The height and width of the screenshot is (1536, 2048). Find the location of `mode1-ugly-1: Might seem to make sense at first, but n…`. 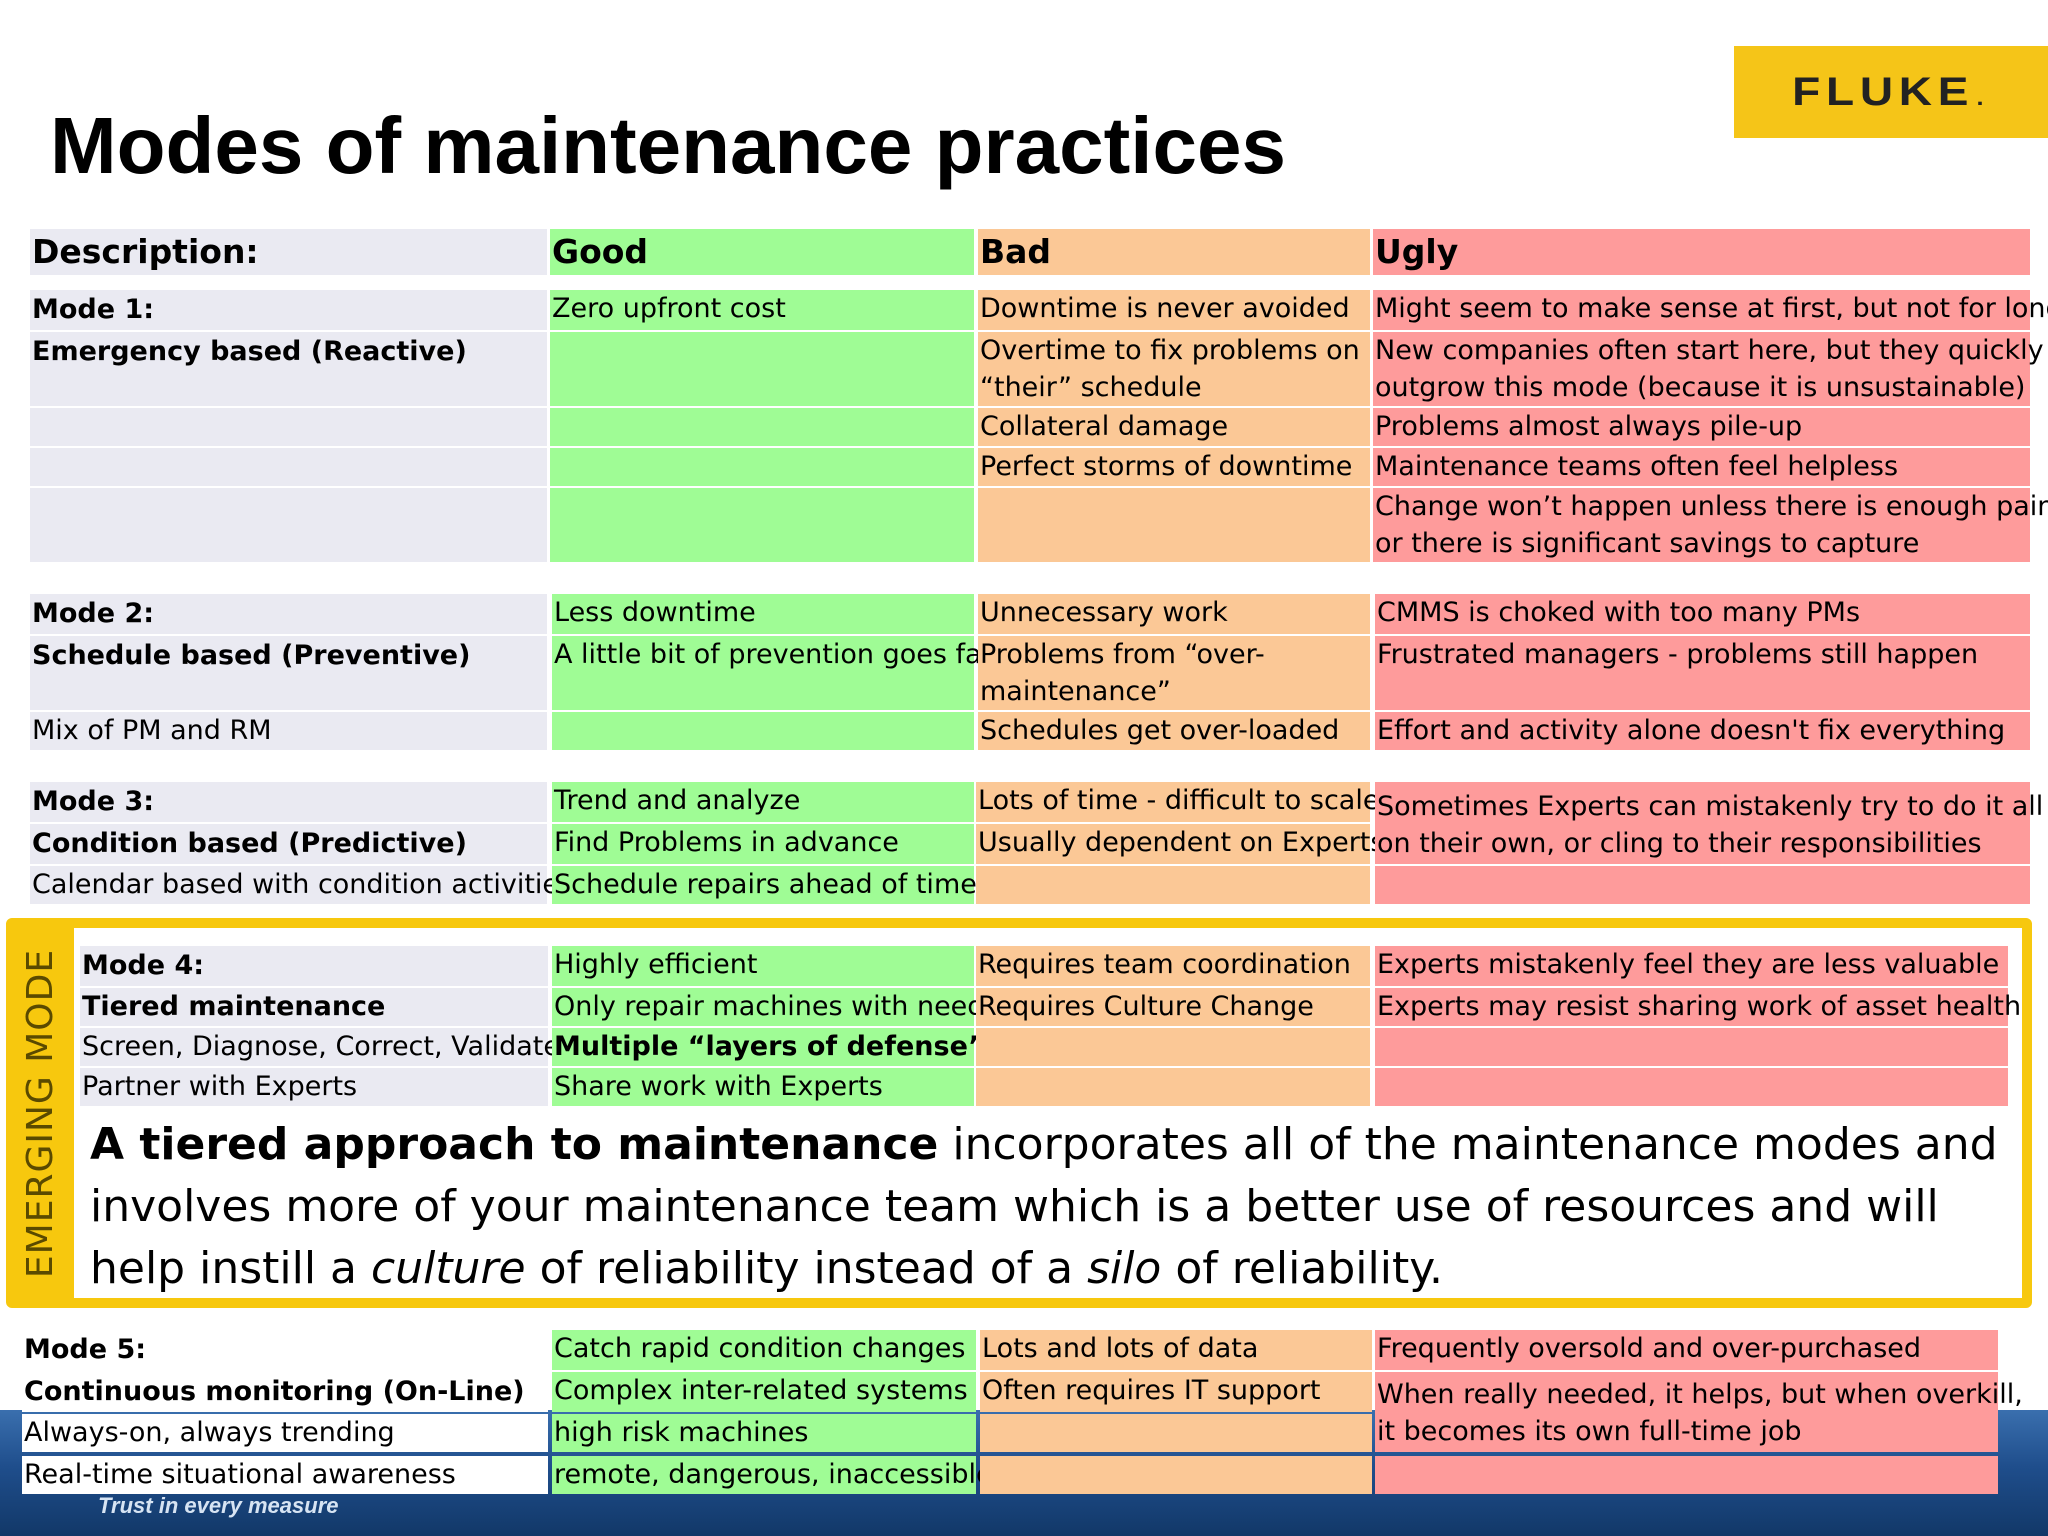

mode1-ugly-1: Might seem to make sense at first, but n… is located at coordinates (1710, 310).